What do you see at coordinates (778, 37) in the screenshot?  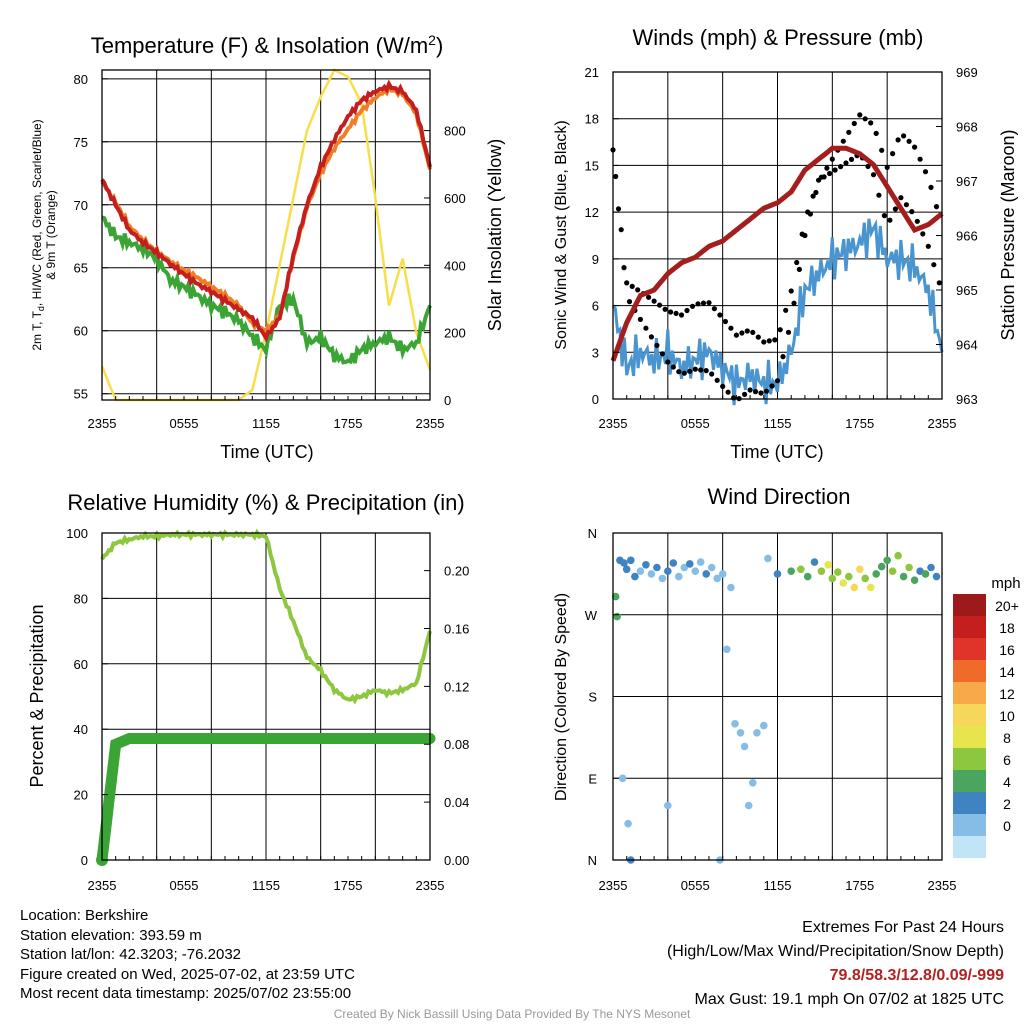 I see `winds-title: Winds (mph) & Pressure (mb)` at bounding box center [778, 37].